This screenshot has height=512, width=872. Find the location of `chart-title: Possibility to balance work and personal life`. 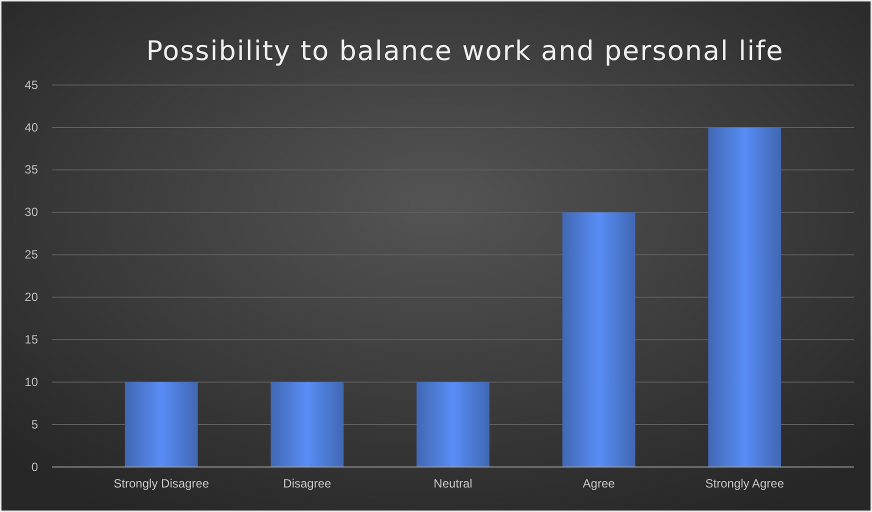

chart-title: Possibility to balance work and personal life is located at coordinates (465, 51).